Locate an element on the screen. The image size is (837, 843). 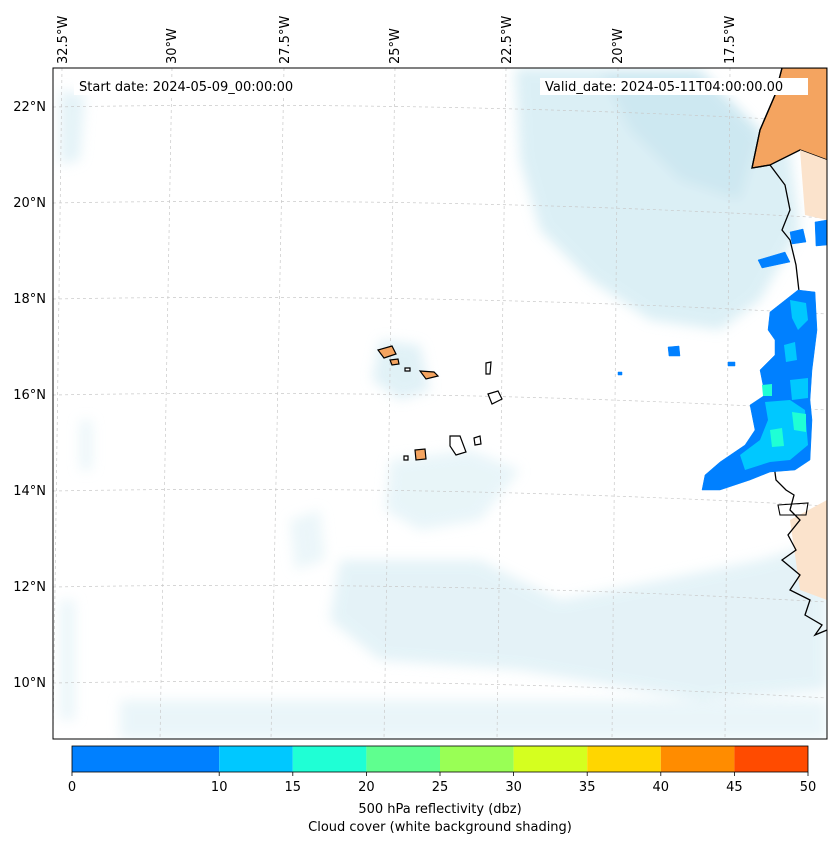
lon-label: 20°W is located at coordinates (618, 46).